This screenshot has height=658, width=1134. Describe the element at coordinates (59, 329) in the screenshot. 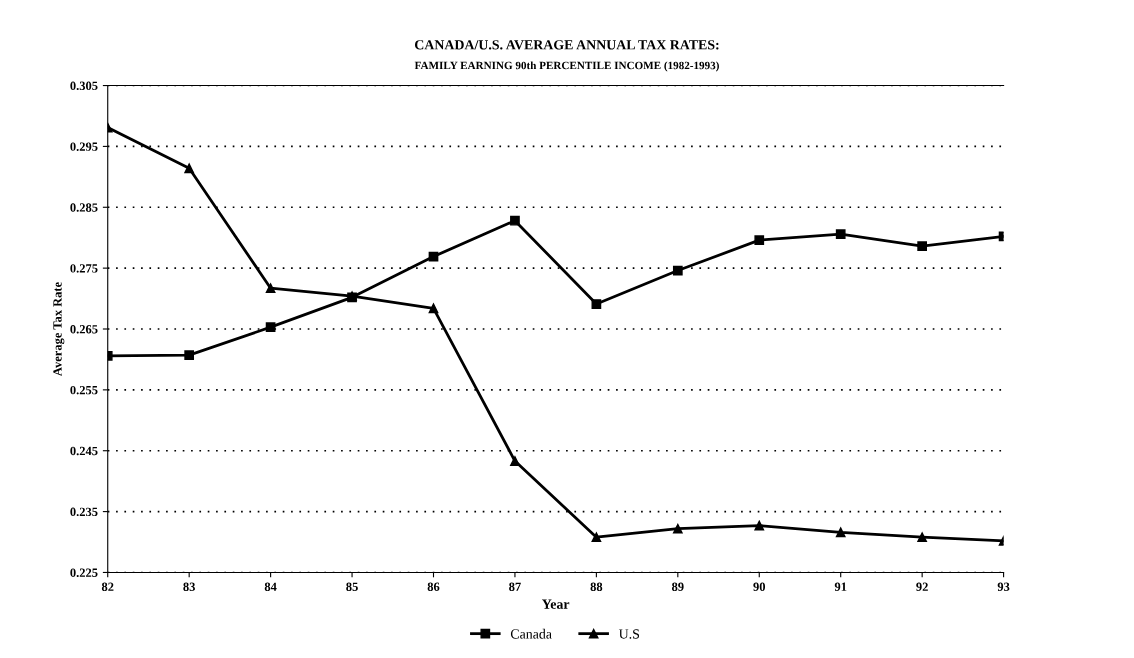

I see `y-axis-title: Average Tax Rate` at that location.